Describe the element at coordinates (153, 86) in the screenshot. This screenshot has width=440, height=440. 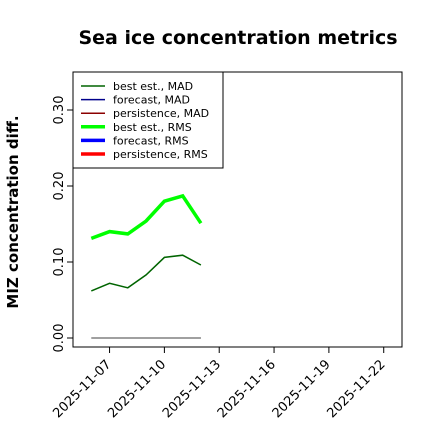
I see `legend-label: best est., MAD` at that location.